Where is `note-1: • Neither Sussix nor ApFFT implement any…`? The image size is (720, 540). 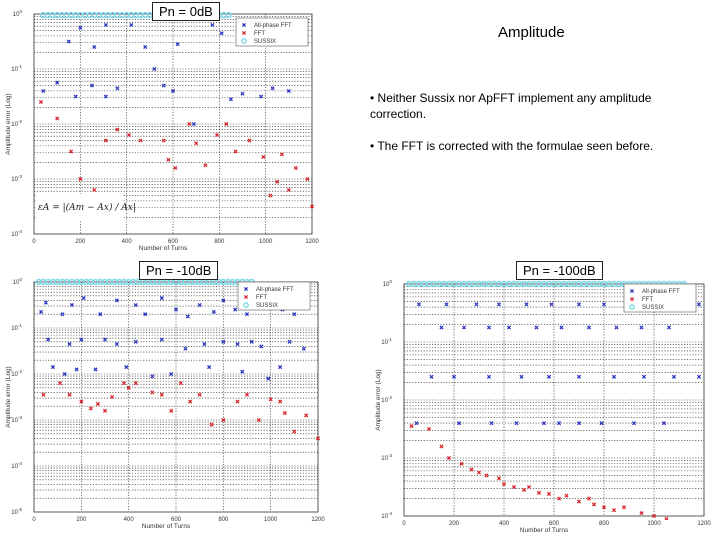
note-1: • Neither Sussix nor ApFFT implement any… is located at coordinates (511, 106).